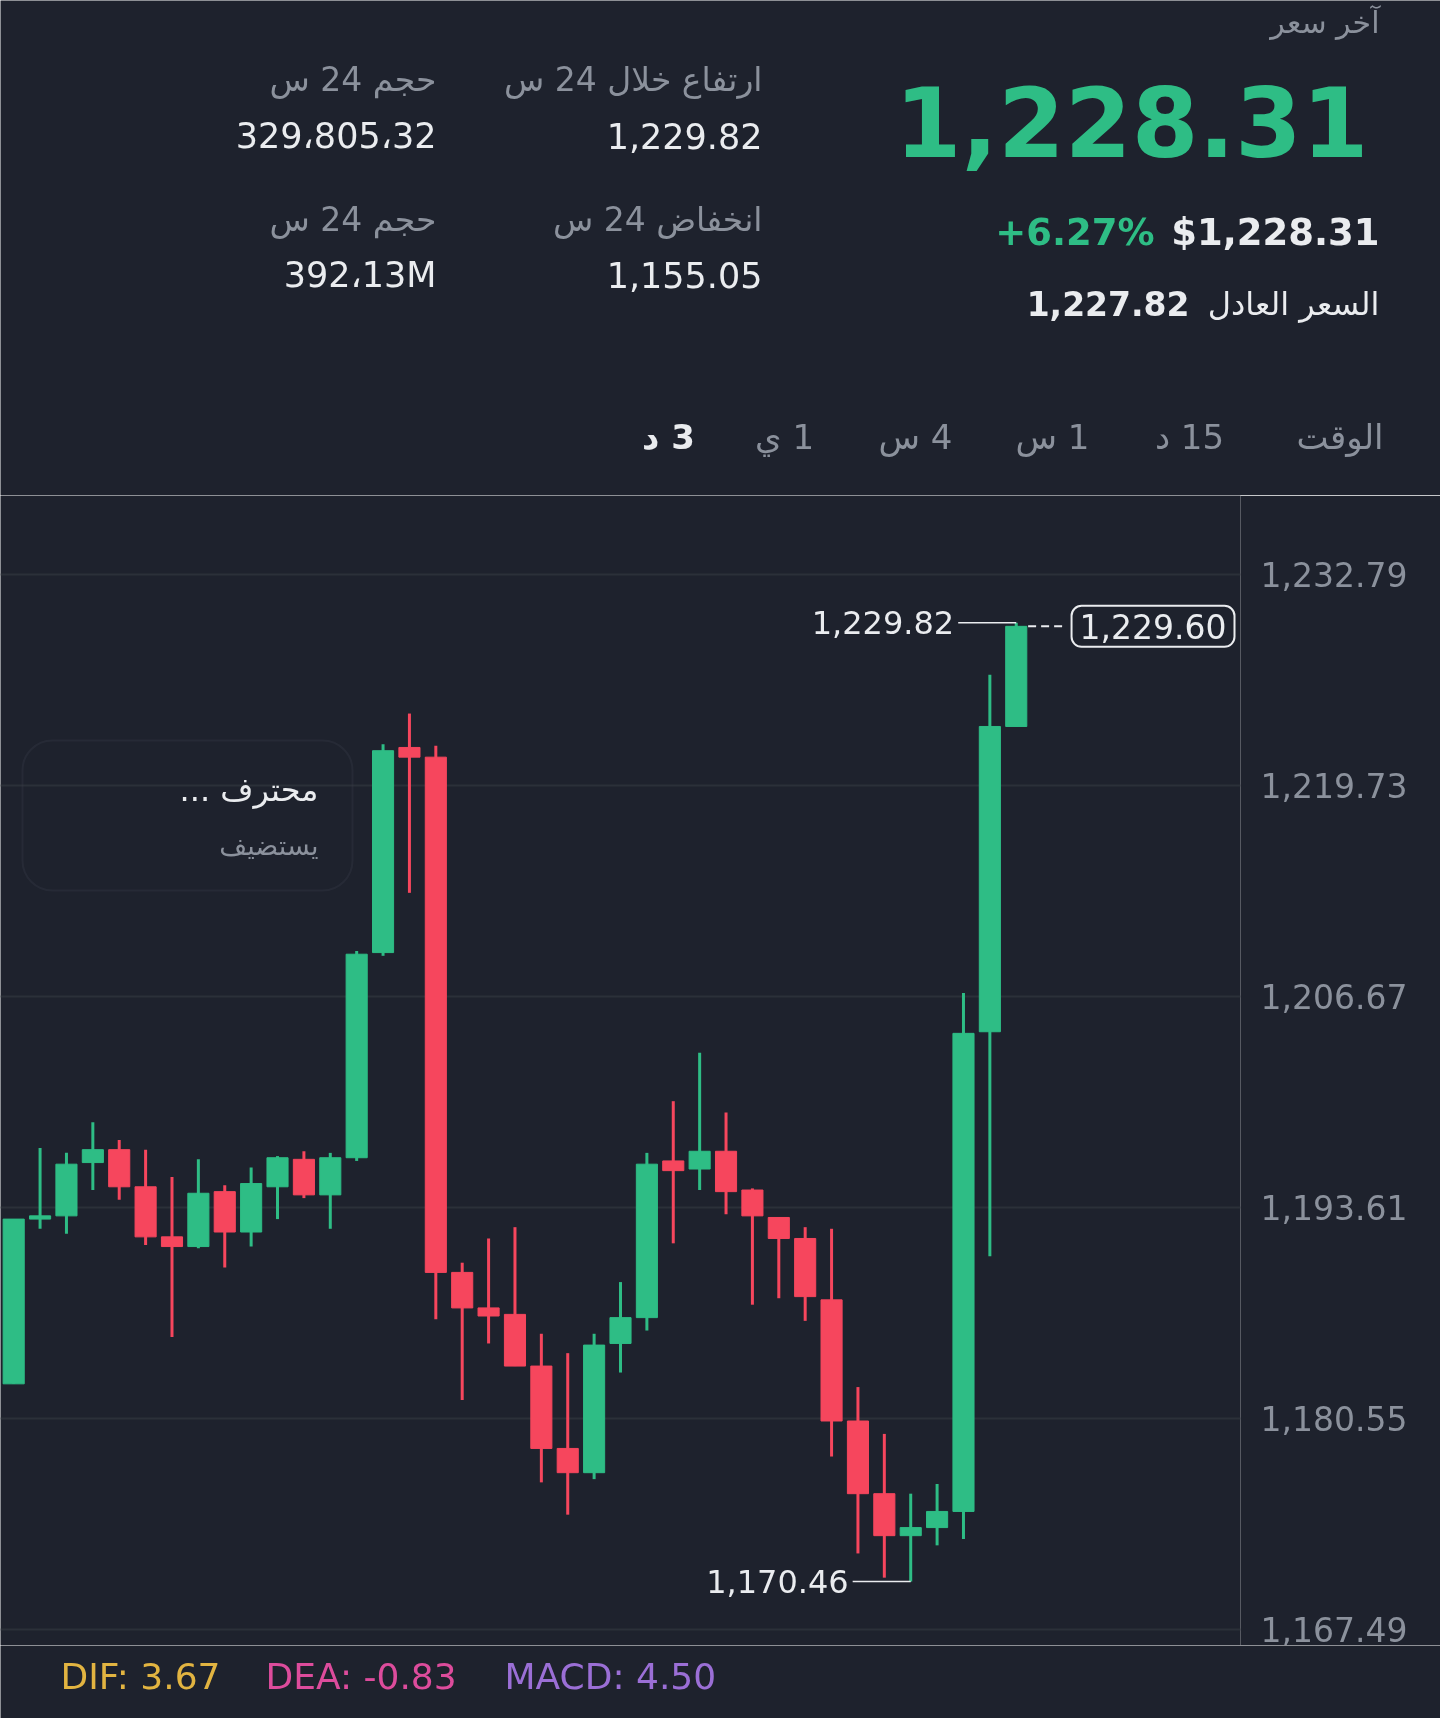 This screenshot has width=1440, height=1718. I want to click on text: +6.27%, so click(1075, 232).